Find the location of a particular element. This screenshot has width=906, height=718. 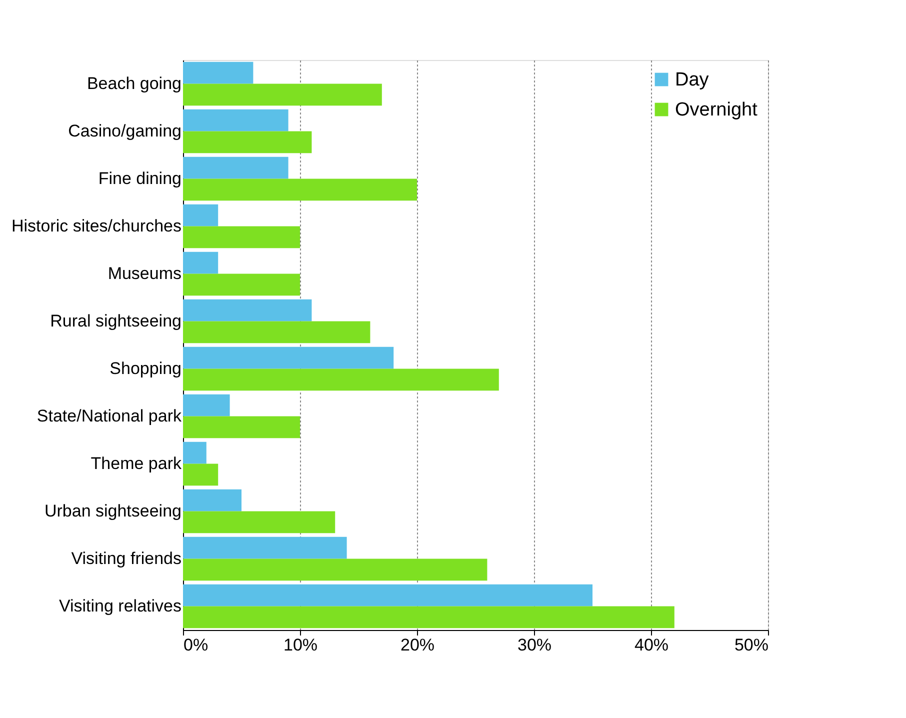

x-tick-label: 0% is located at coordinates (196, 645).